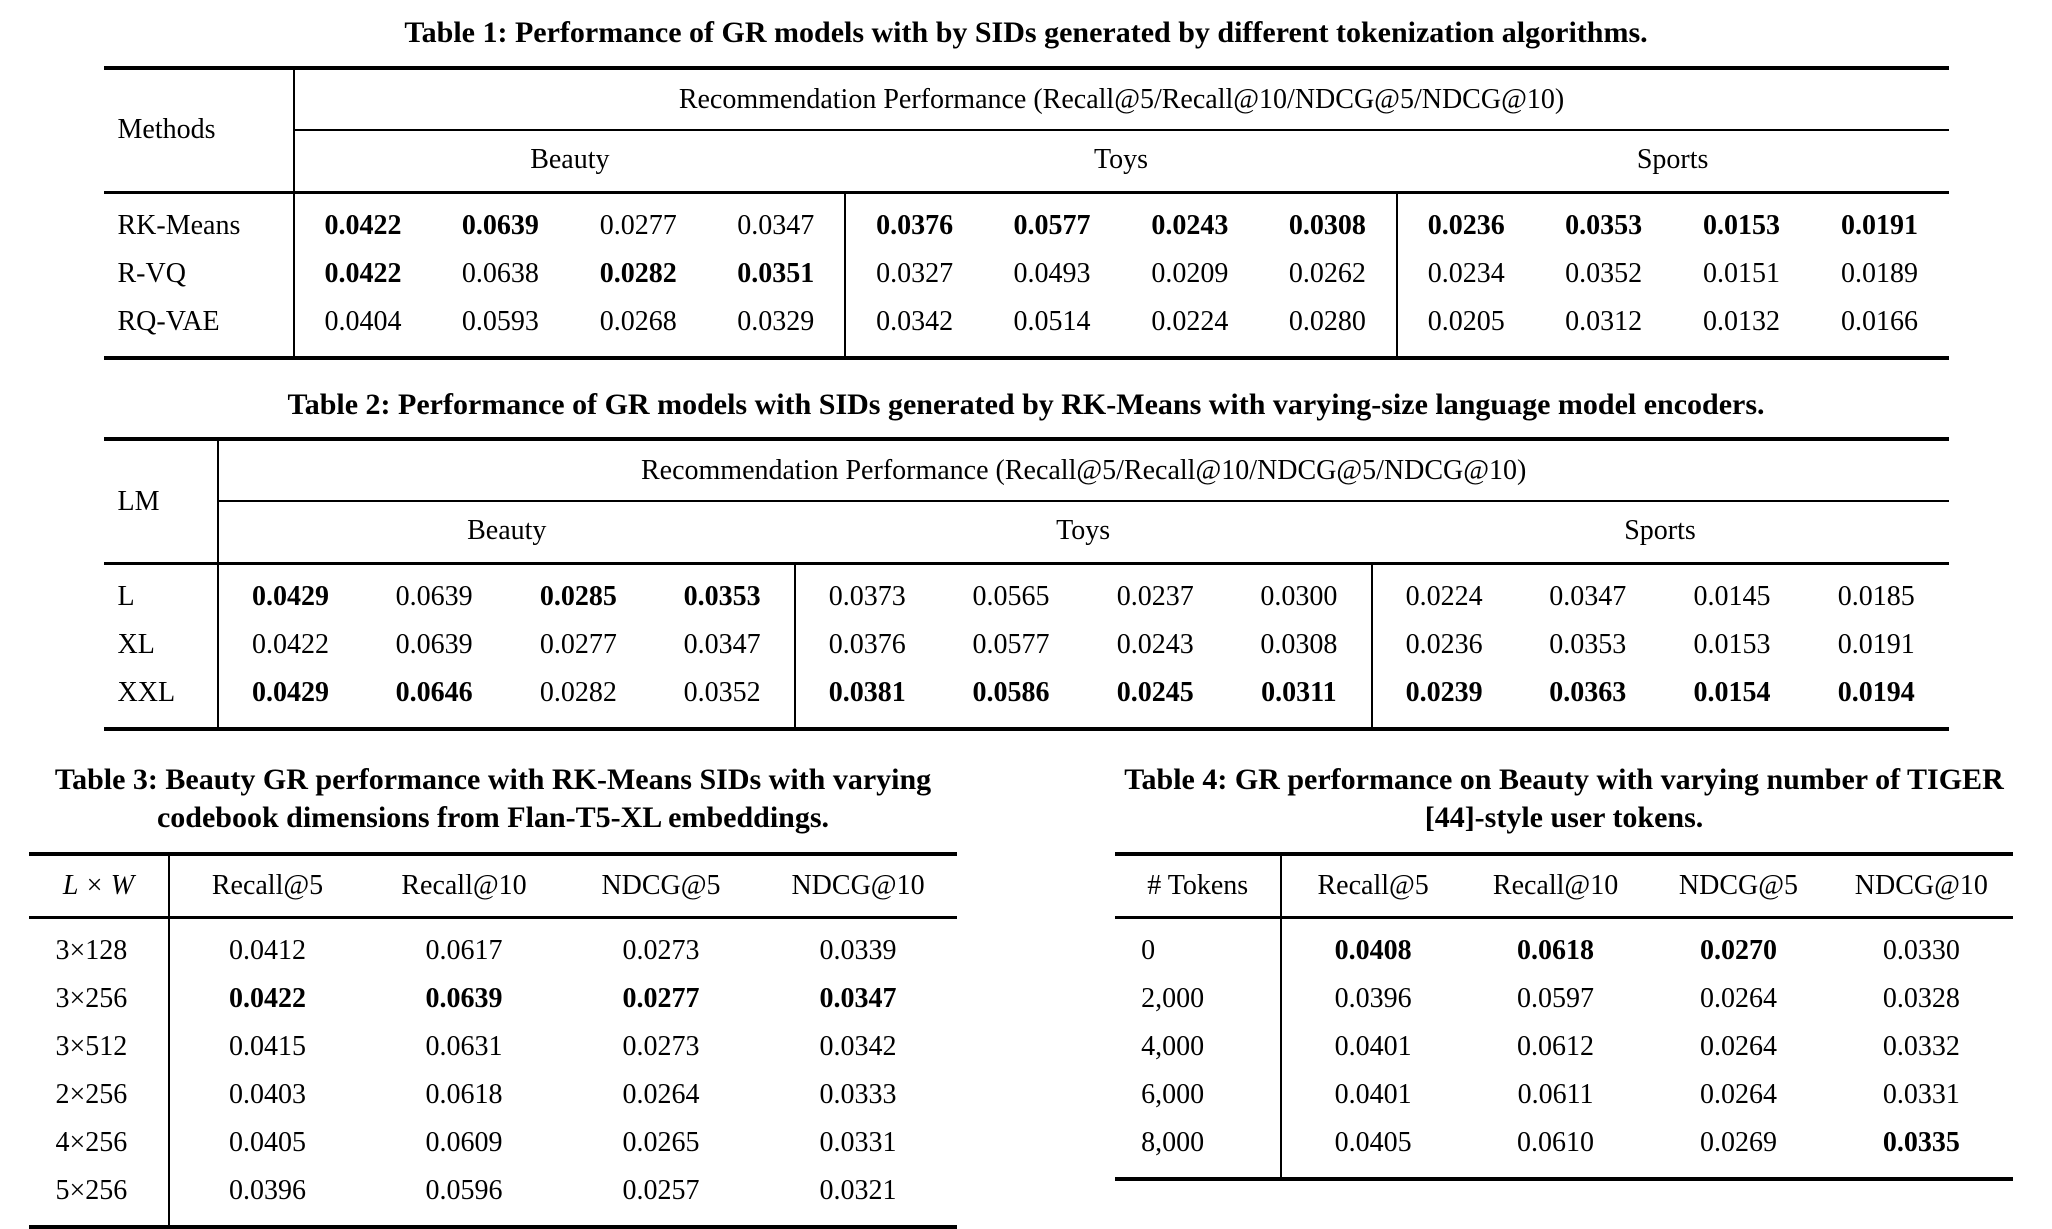 The width and height of the screenshot is (2052, 1229). What do you see at coordinates (1879, 321) in the screenshot?
I see `table1-cell: 0.0166` at bounding box center [1879, 321].